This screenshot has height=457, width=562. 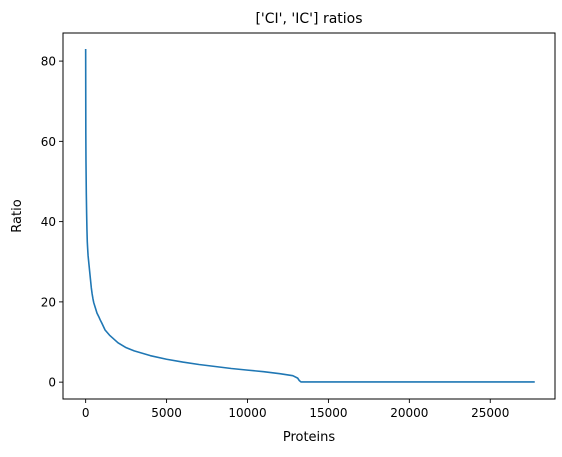 What do you see at coordinates (17, 215) in the screenshot?
I see `y-axis-label: Ratio` at bounding box center [17, 215].